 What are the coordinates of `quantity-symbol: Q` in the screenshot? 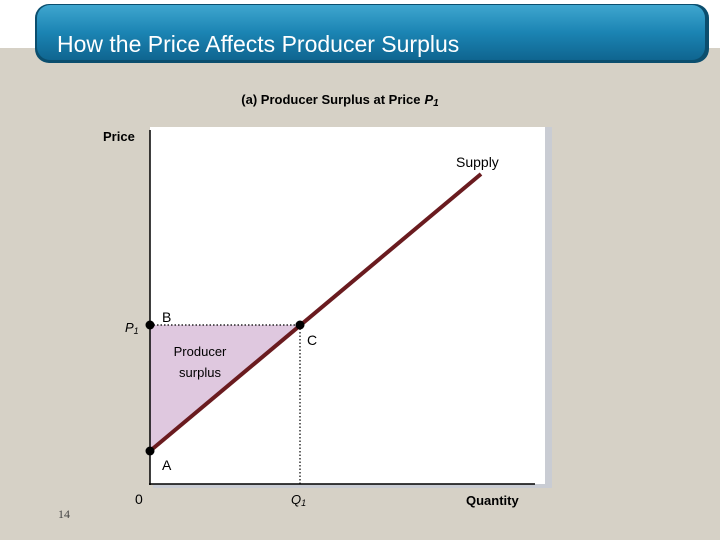 It's located at (296, 499).